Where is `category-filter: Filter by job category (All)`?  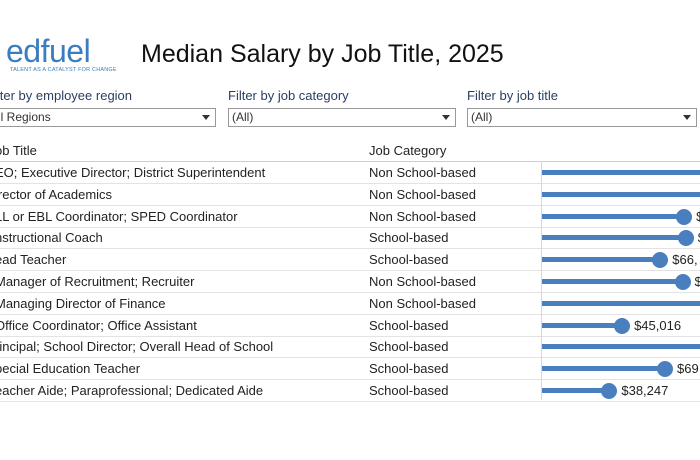 category-filter: Filter by job category (All) is located at coordinates (342, 107).